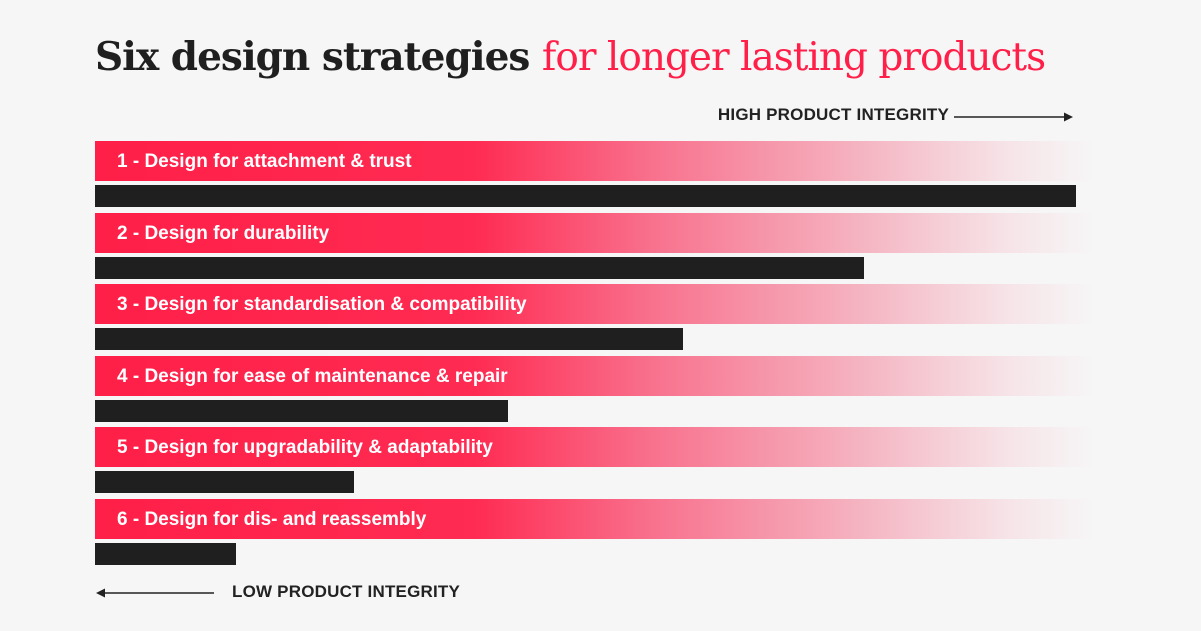 Image resolution: width=1201 pixels, height=631 pixels. Describe the element at coordinates (264, 161) in the screenshot. I see `strategy-label: 1 - Design for attachment & trust` at that location.